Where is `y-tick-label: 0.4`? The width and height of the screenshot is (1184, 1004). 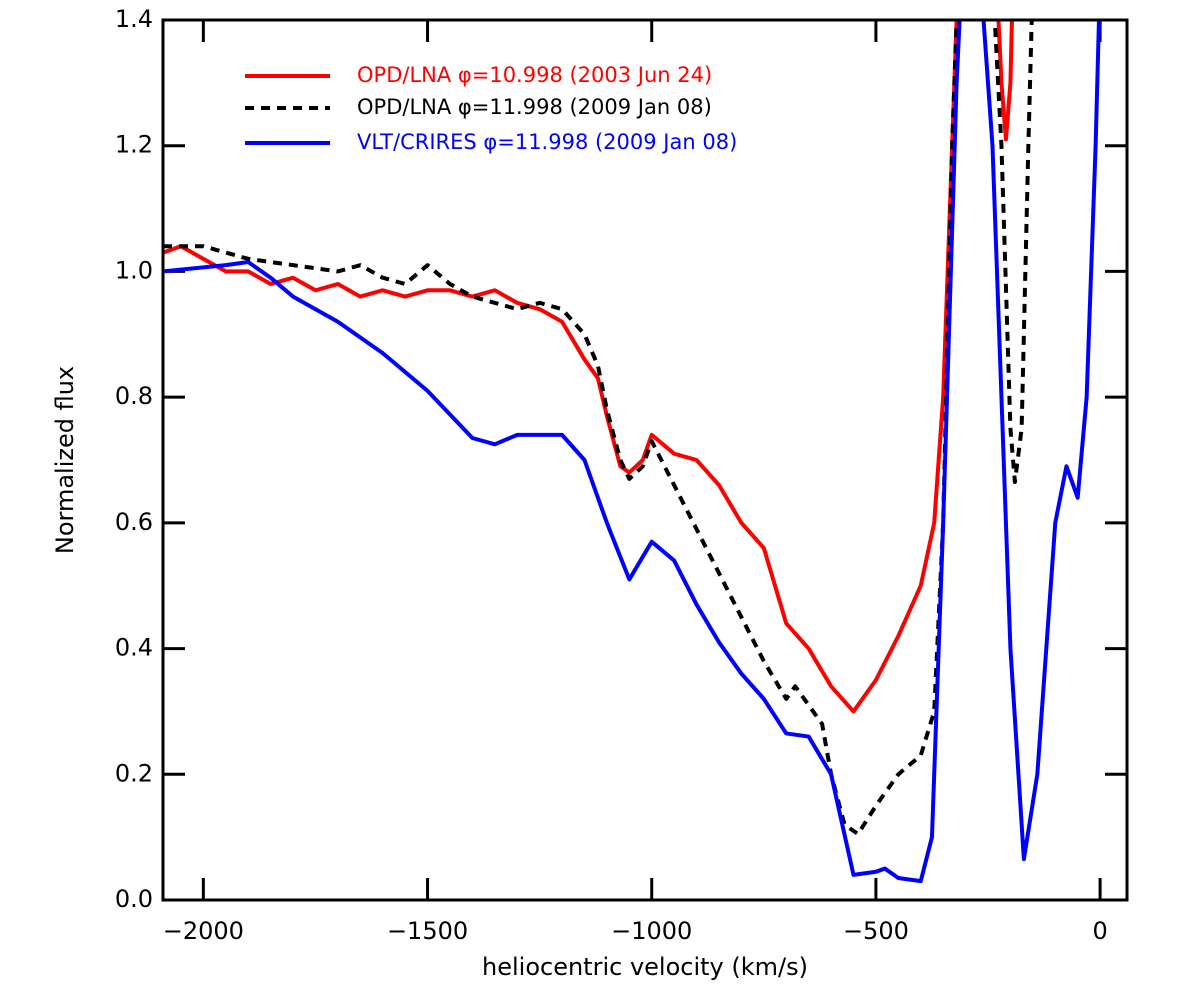
y-tick-label: 0.4 is located at coordinates (134, 648).